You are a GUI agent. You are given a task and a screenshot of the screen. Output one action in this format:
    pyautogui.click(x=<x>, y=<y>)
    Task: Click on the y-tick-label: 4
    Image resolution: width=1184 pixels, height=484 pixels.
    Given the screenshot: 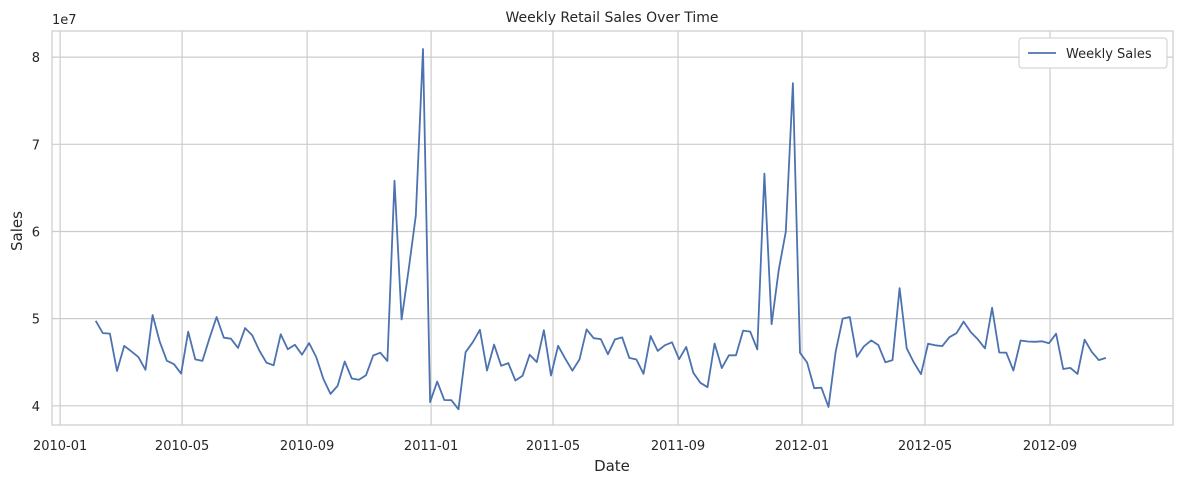 What is the action you would take?
    pyautogui.click(x=36, y=407)
    